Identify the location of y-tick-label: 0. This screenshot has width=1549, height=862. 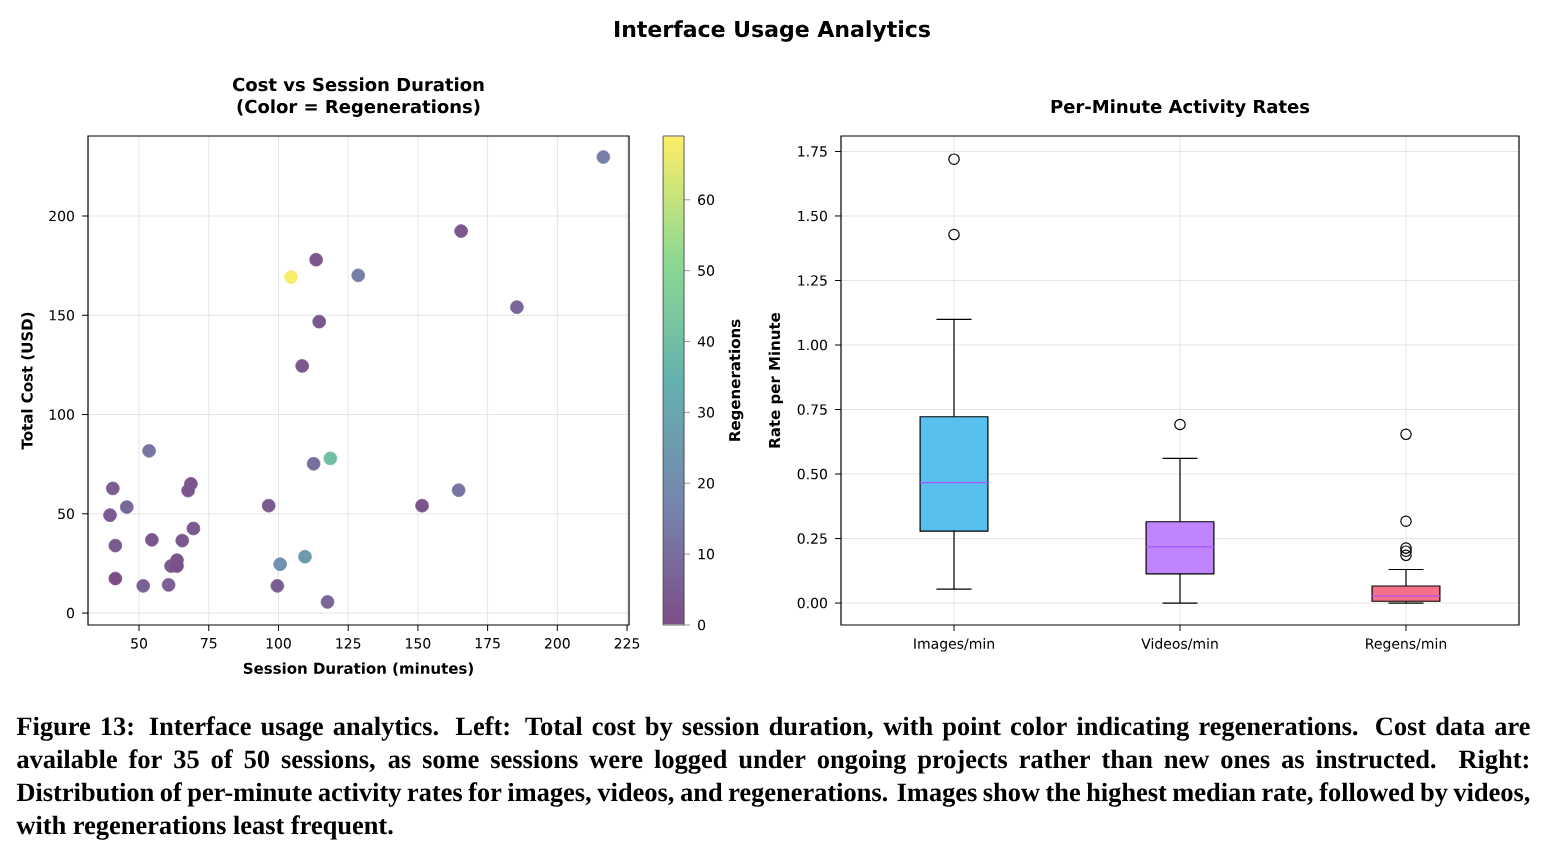
(70, 613).